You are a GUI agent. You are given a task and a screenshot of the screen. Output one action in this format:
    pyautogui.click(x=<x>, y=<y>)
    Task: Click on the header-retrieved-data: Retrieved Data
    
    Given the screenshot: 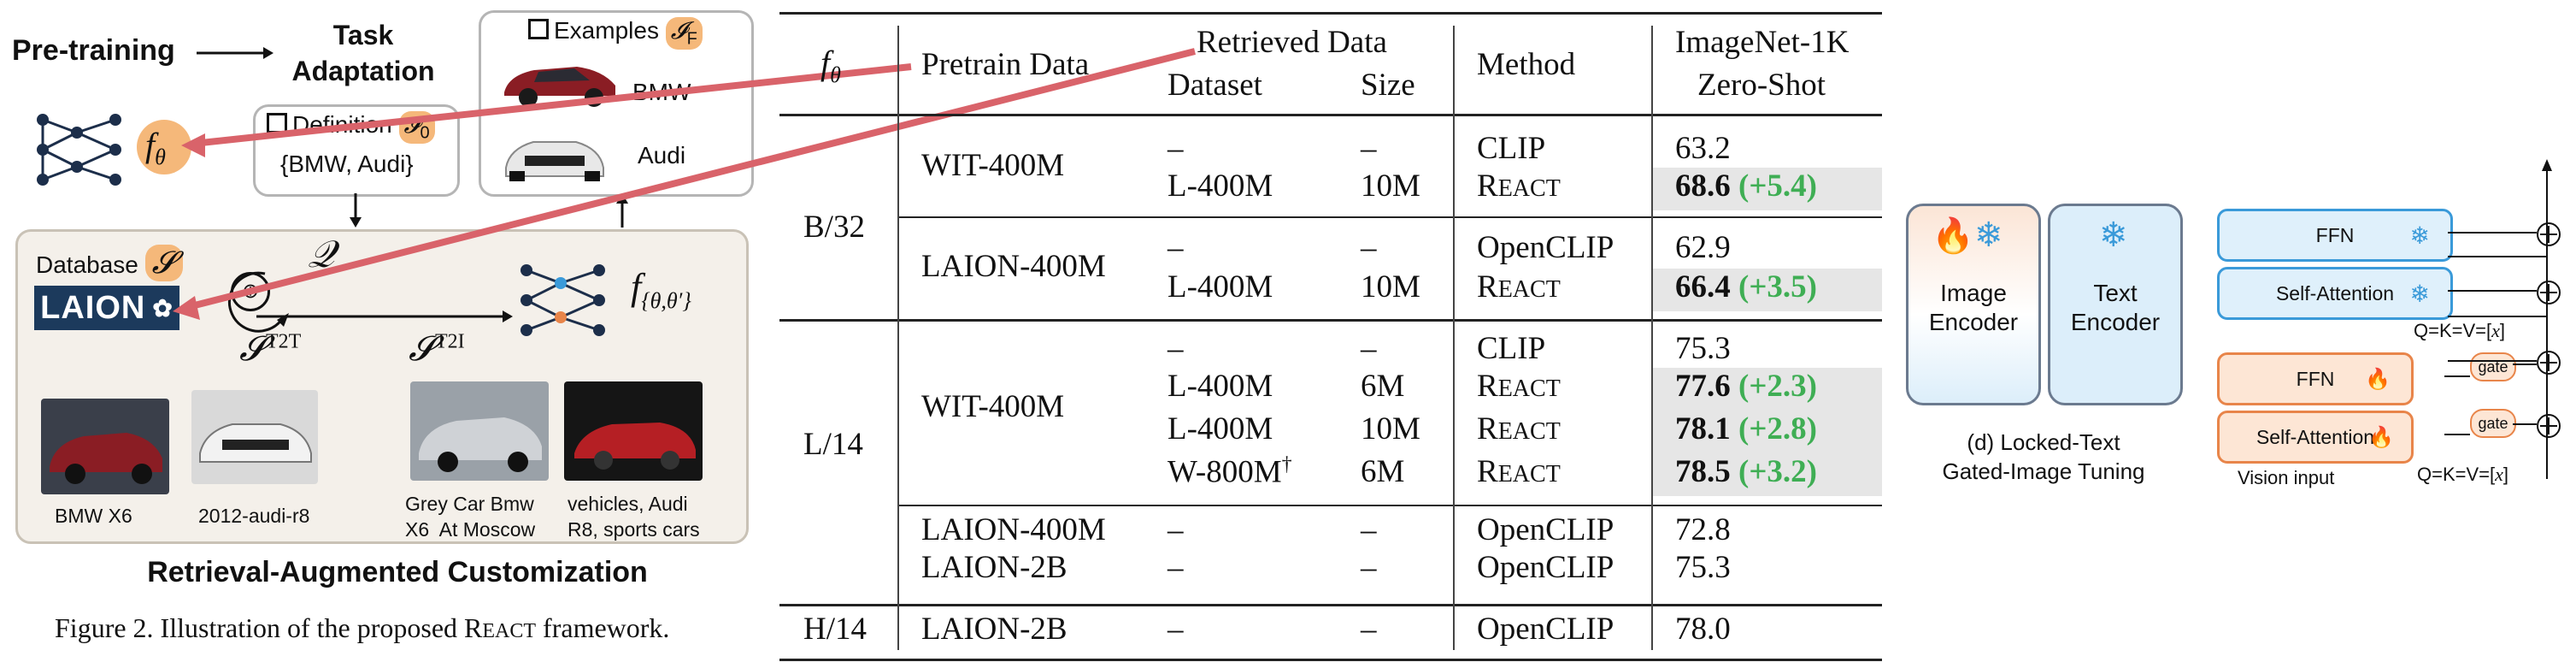 What is the action you would take?
    pyautogui.click(x=1292, y=42)
    